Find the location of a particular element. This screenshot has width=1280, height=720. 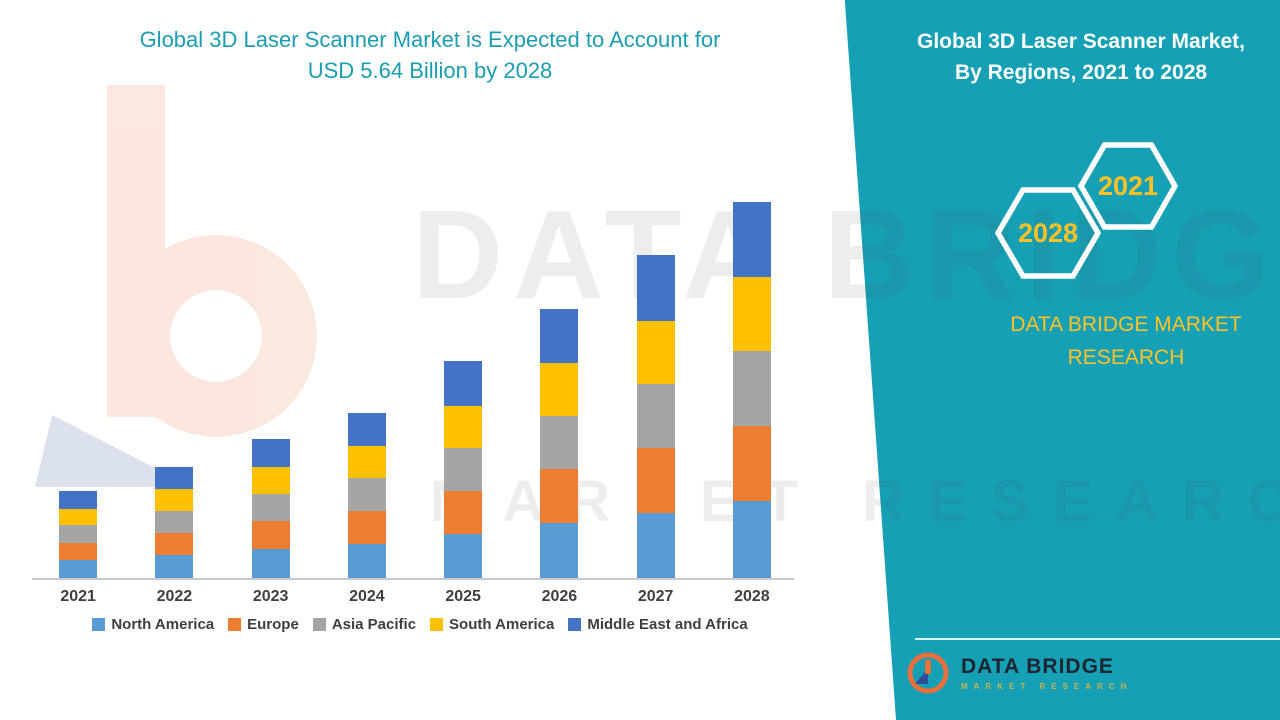

bar-column-2028 is located at coordinates (752, 378).